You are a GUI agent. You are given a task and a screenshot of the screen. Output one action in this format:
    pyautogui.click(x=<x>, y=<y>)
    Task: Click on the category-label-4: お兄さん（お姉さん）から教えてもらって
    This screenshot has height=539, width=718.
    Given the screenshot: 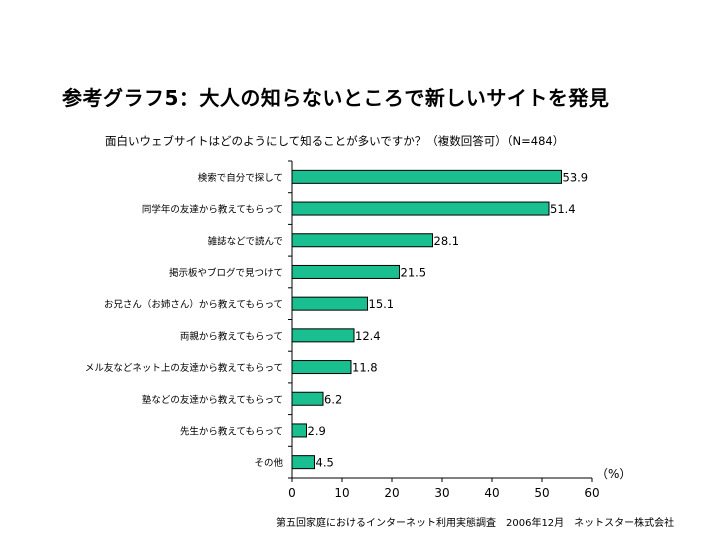 What is the action you would take?
    pyautogui.click(x=193, y=305)
    